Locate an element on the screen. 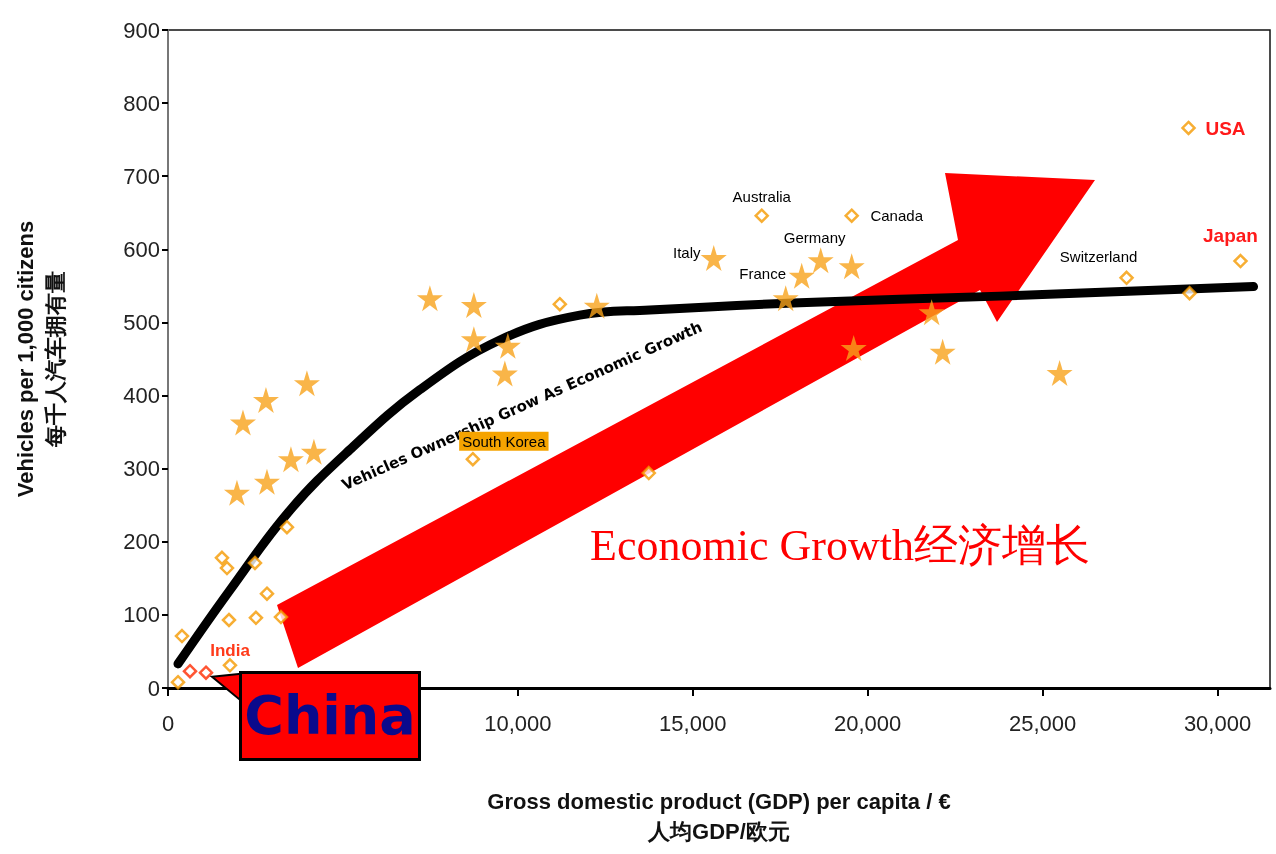 The width and height of the screenshot is (1276, 854). x-tick-label: 10,000 is located at coordinates (518, 723).